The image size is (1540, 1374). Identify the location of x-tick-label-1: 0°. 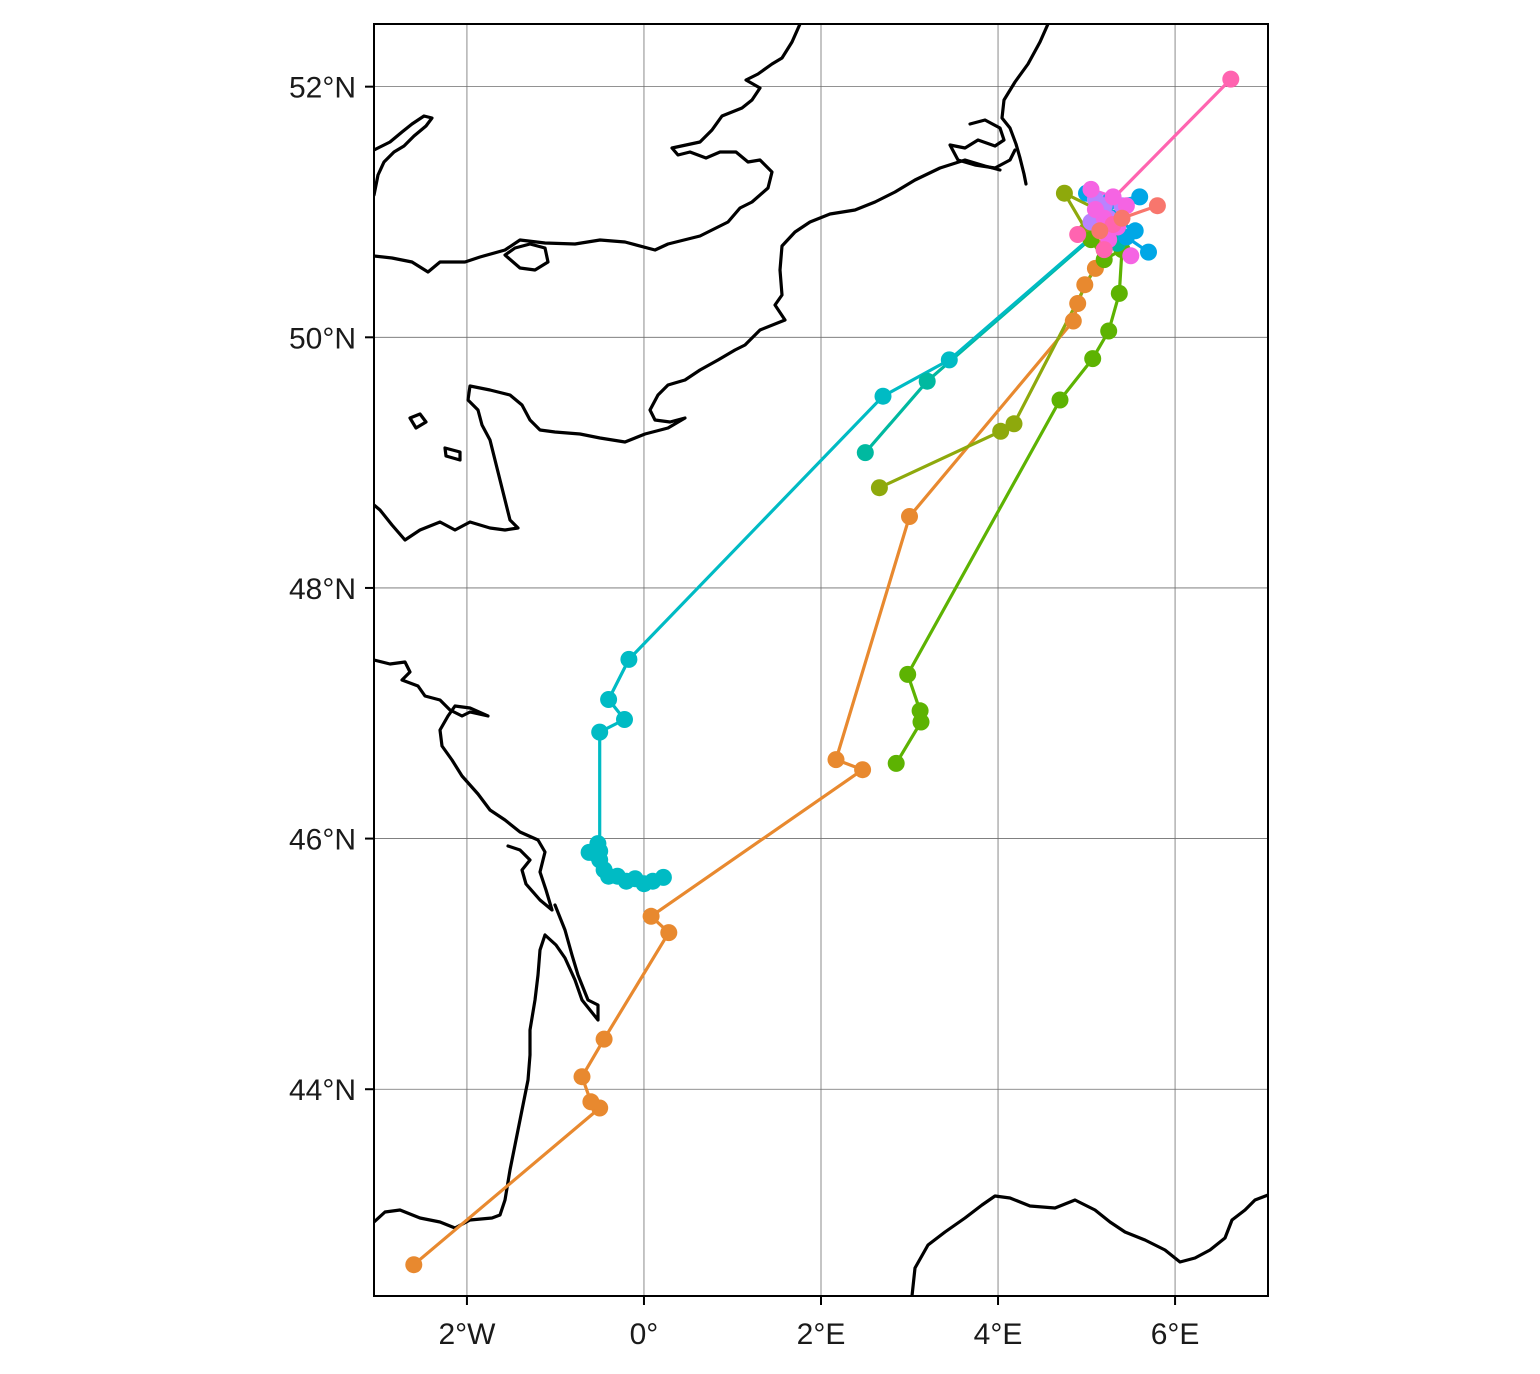
(644, 1334).